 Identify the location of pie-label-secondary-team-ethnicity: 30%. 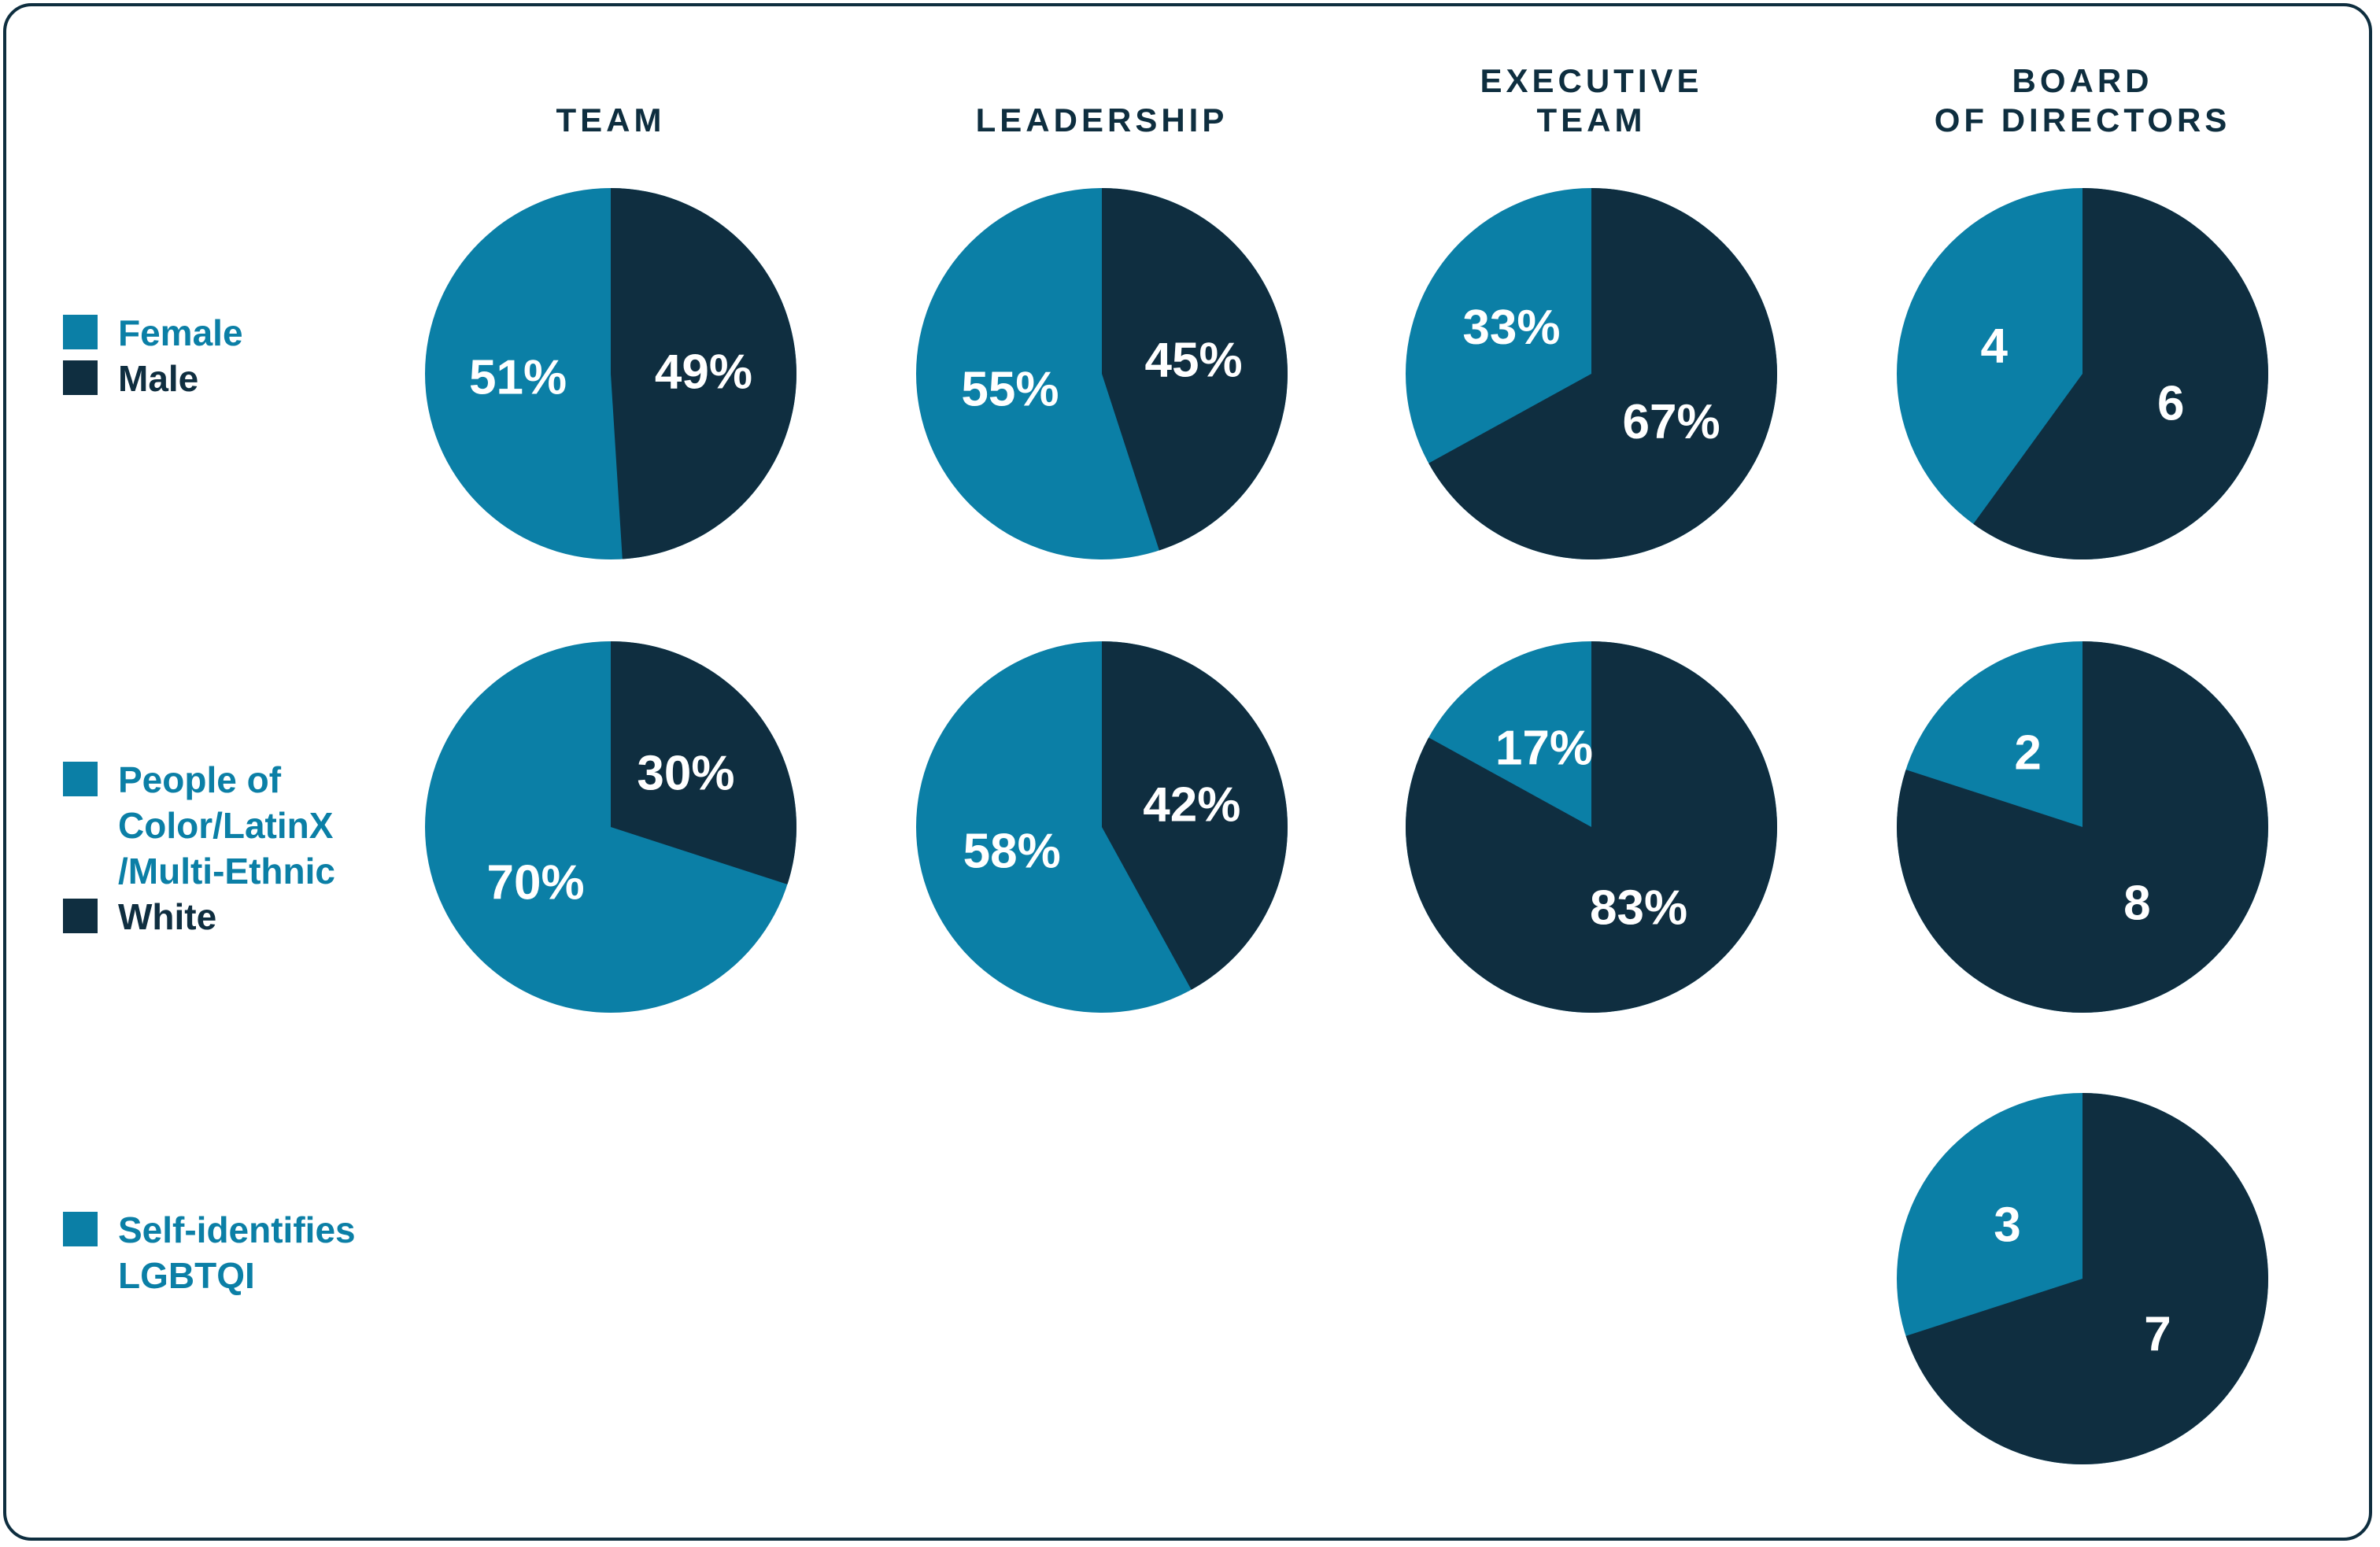
(685, 774).